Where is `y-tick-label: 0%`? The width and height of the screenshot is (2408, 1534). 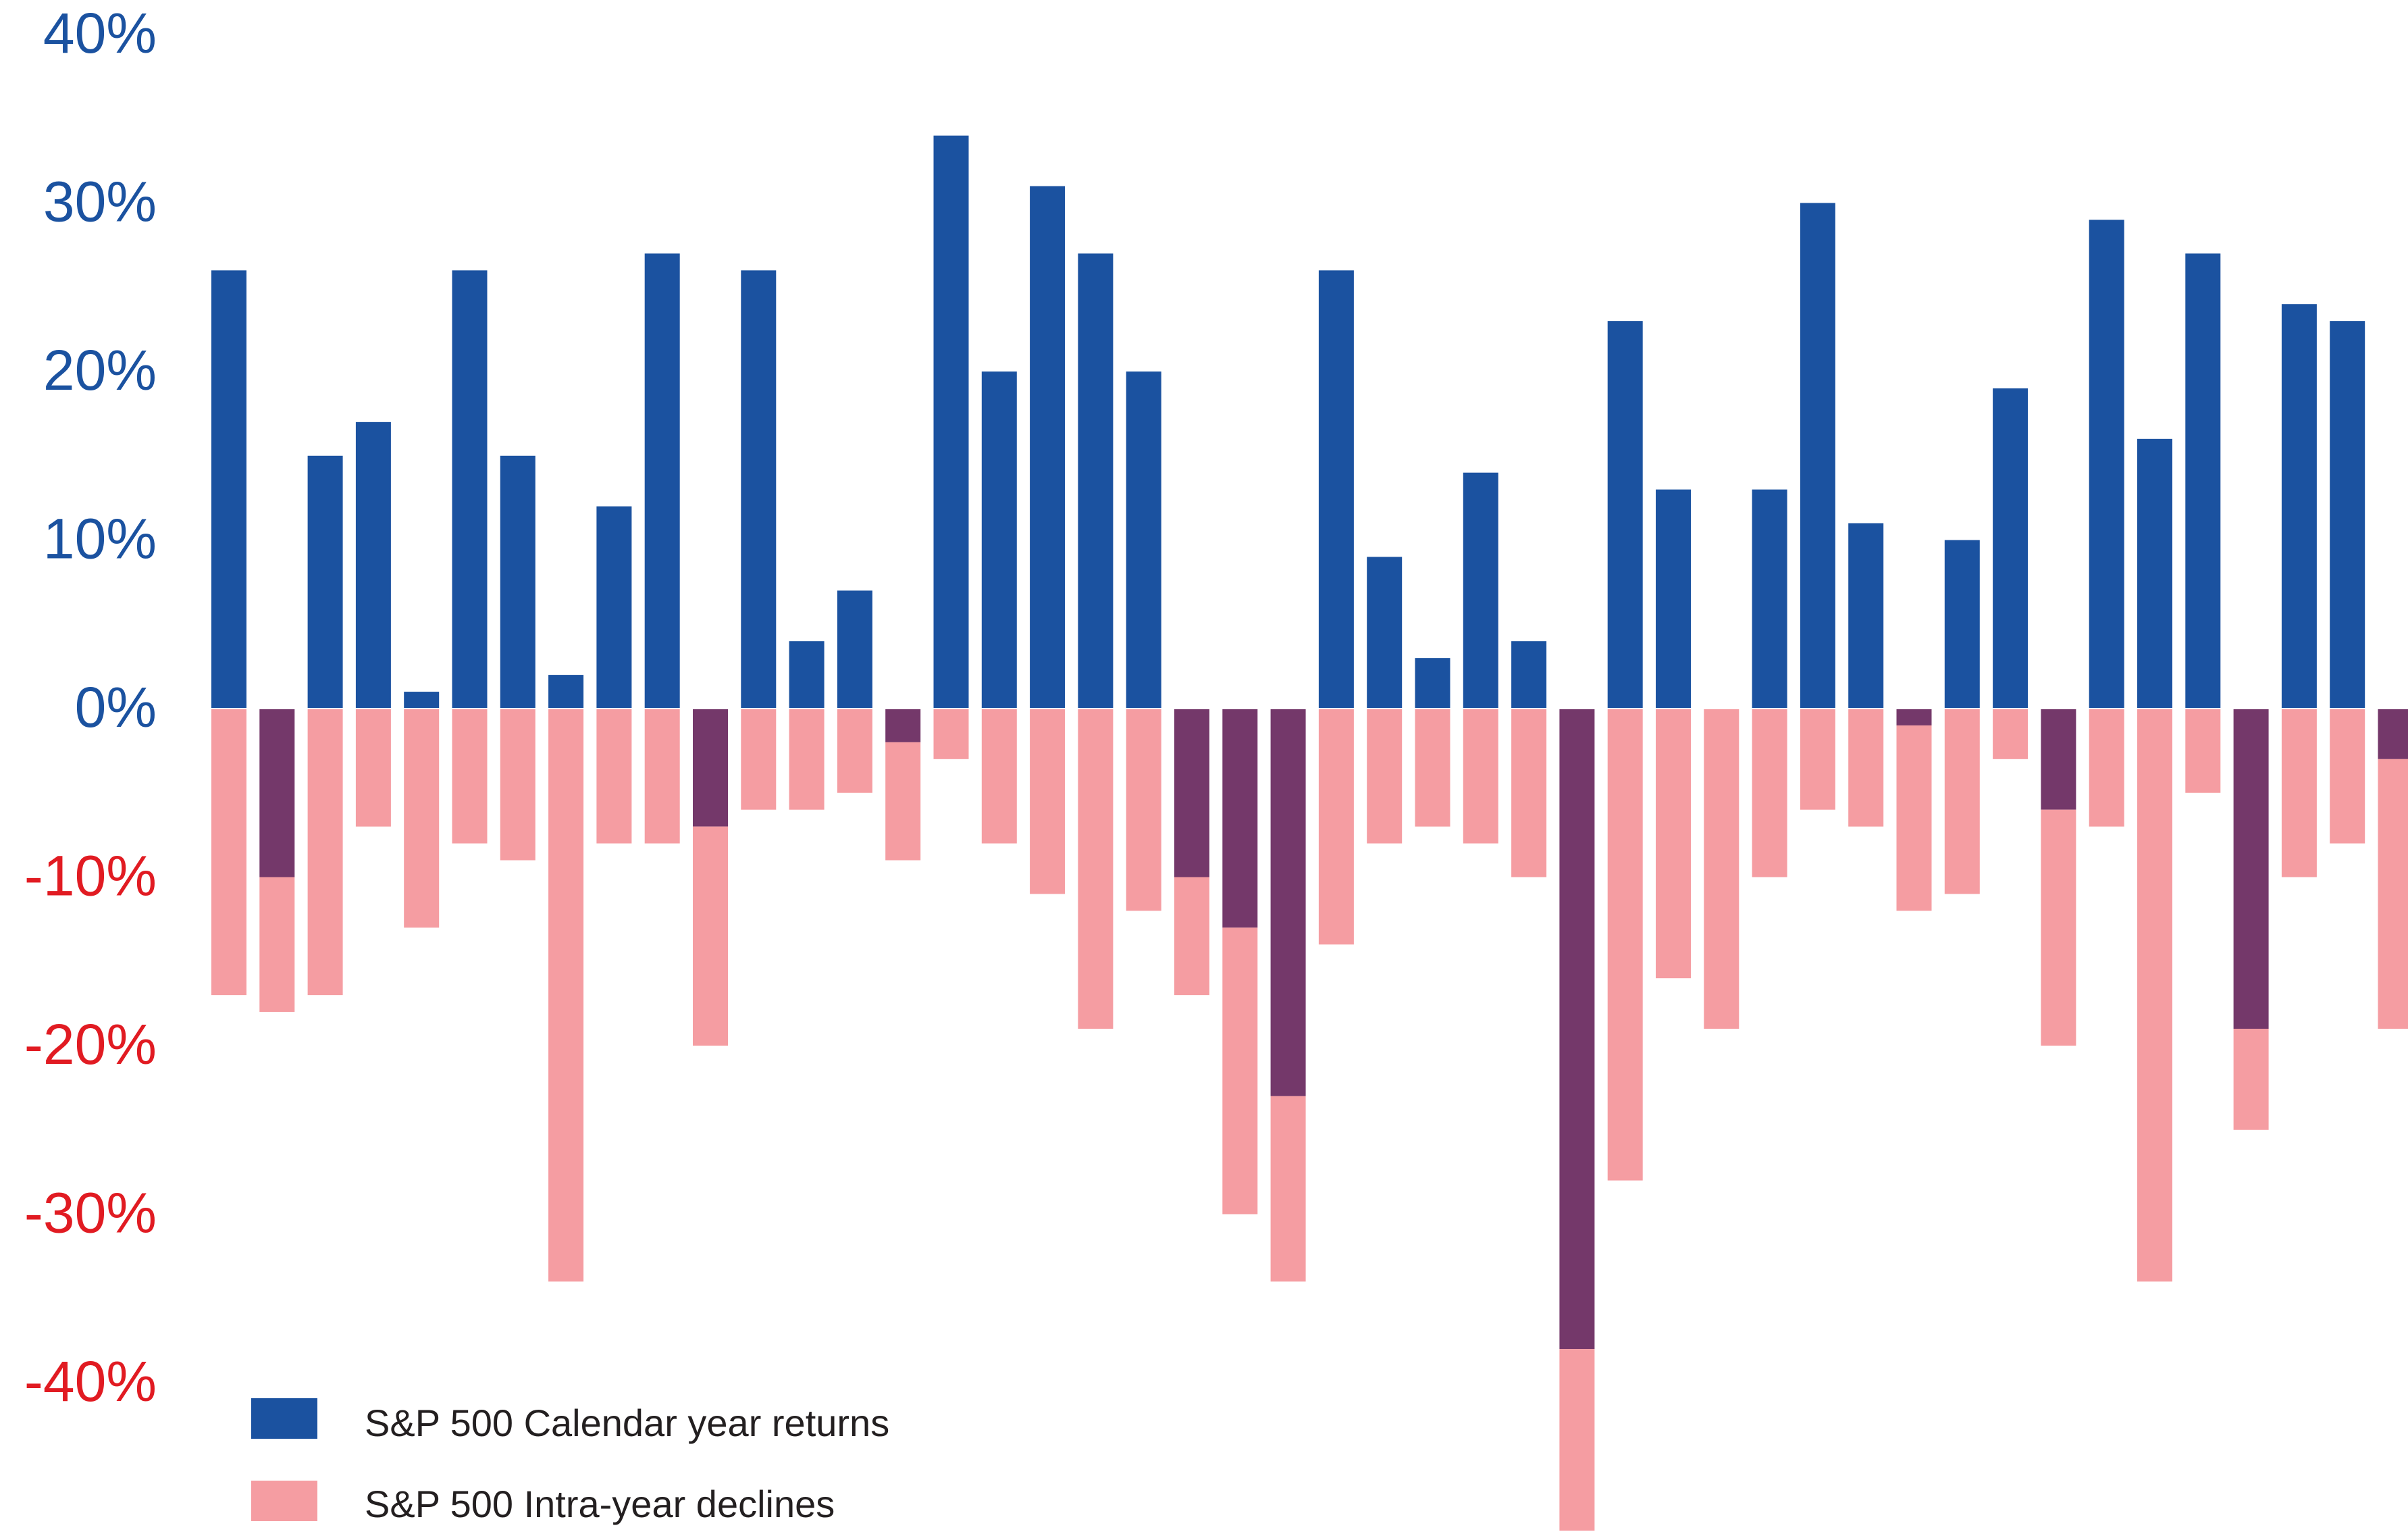 y-tick-label: 0% is located at coordinates (116, 707).